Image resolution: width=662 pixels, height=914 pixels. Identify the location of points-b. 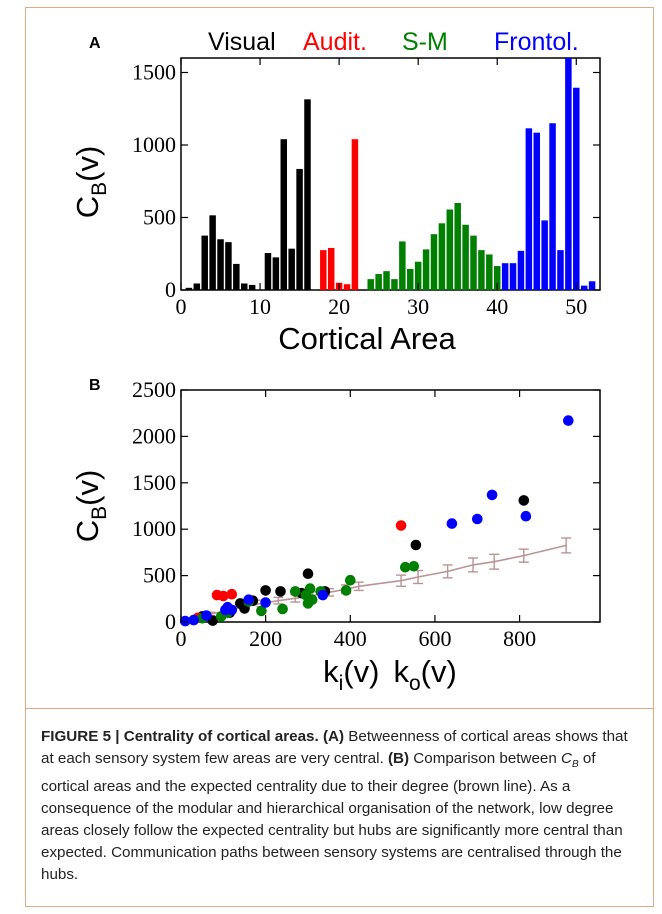
(376, 521).